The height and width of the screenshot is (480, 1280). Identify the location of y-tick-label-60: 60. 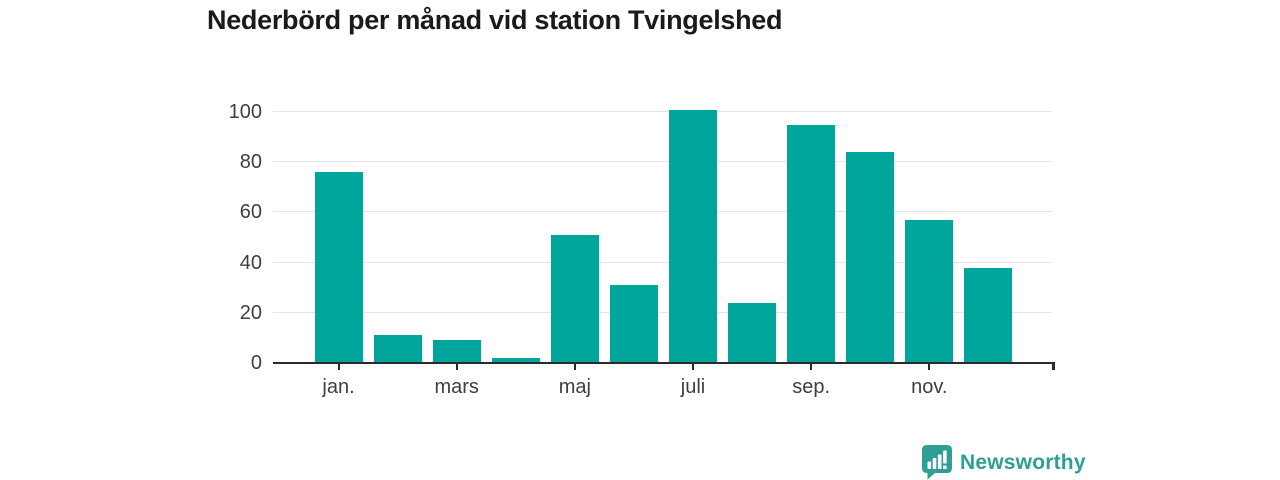
(250, 212).